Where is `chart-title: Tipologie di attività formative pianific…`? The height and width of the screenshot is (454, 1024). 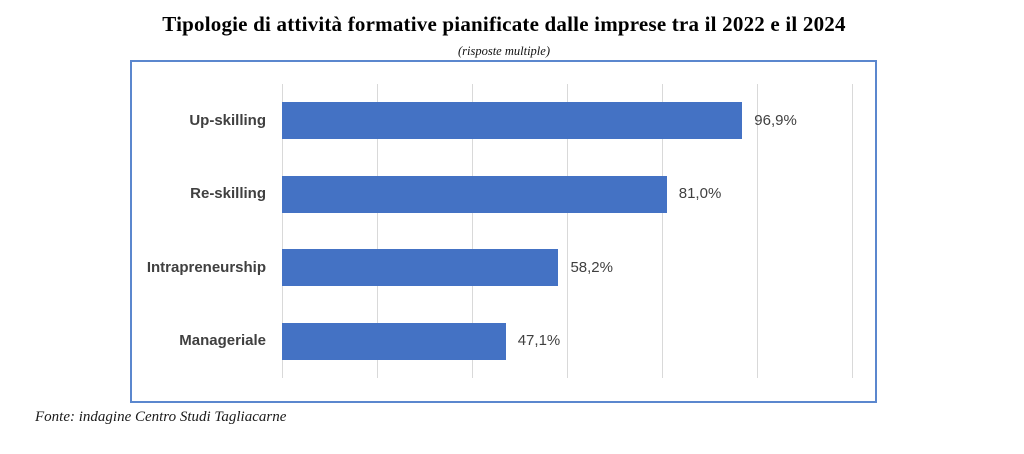
chart-title: Tipologie di attività formative pianific… is located at coordinates (504, 24).